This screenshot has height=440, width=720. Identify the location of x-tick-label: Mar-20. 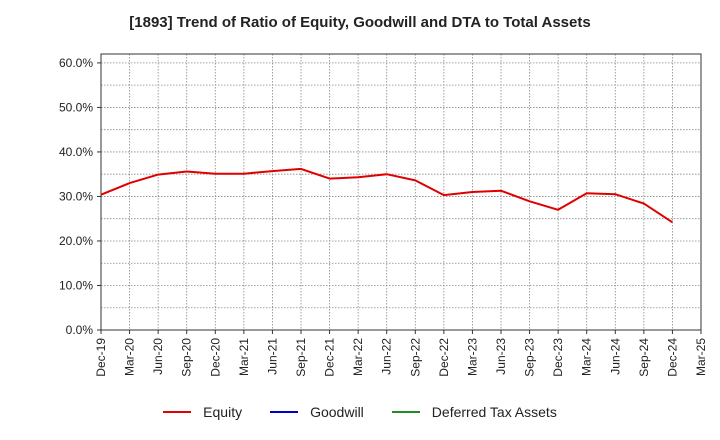
(130, 357).